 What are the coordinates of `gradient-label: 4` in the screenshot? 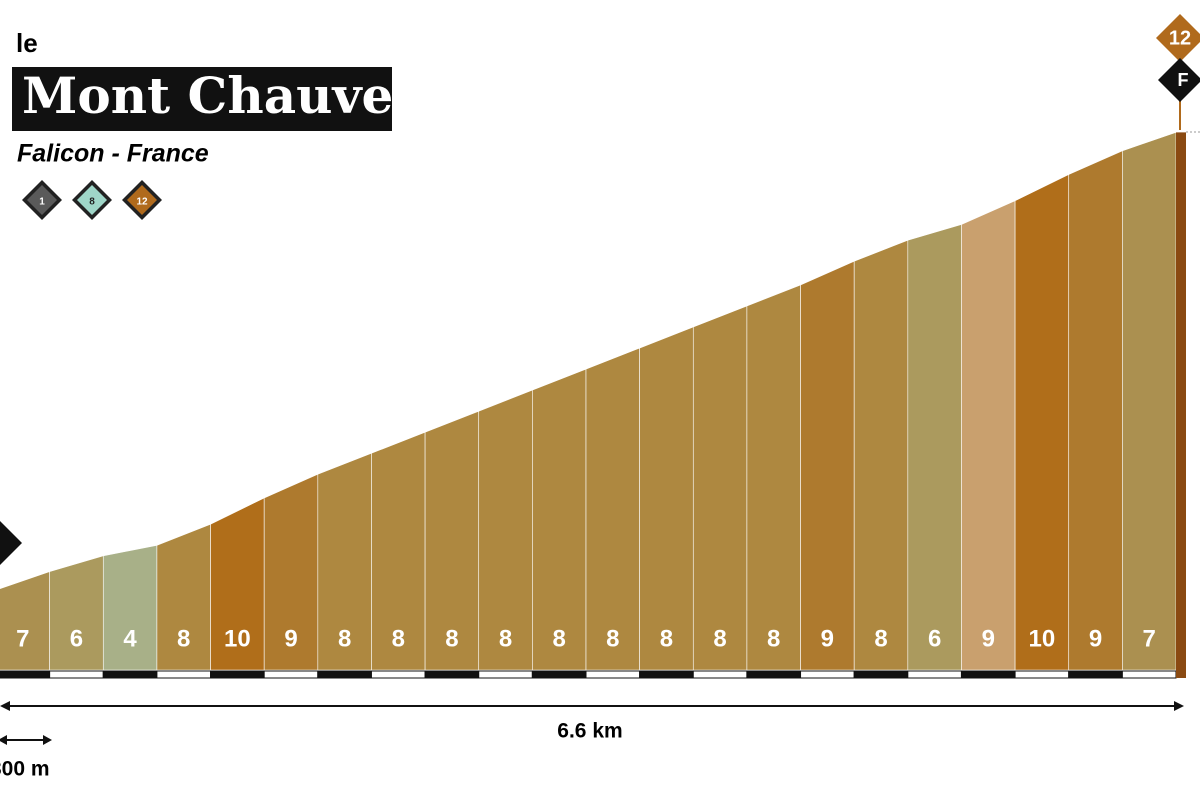 It's located at (130, 638).